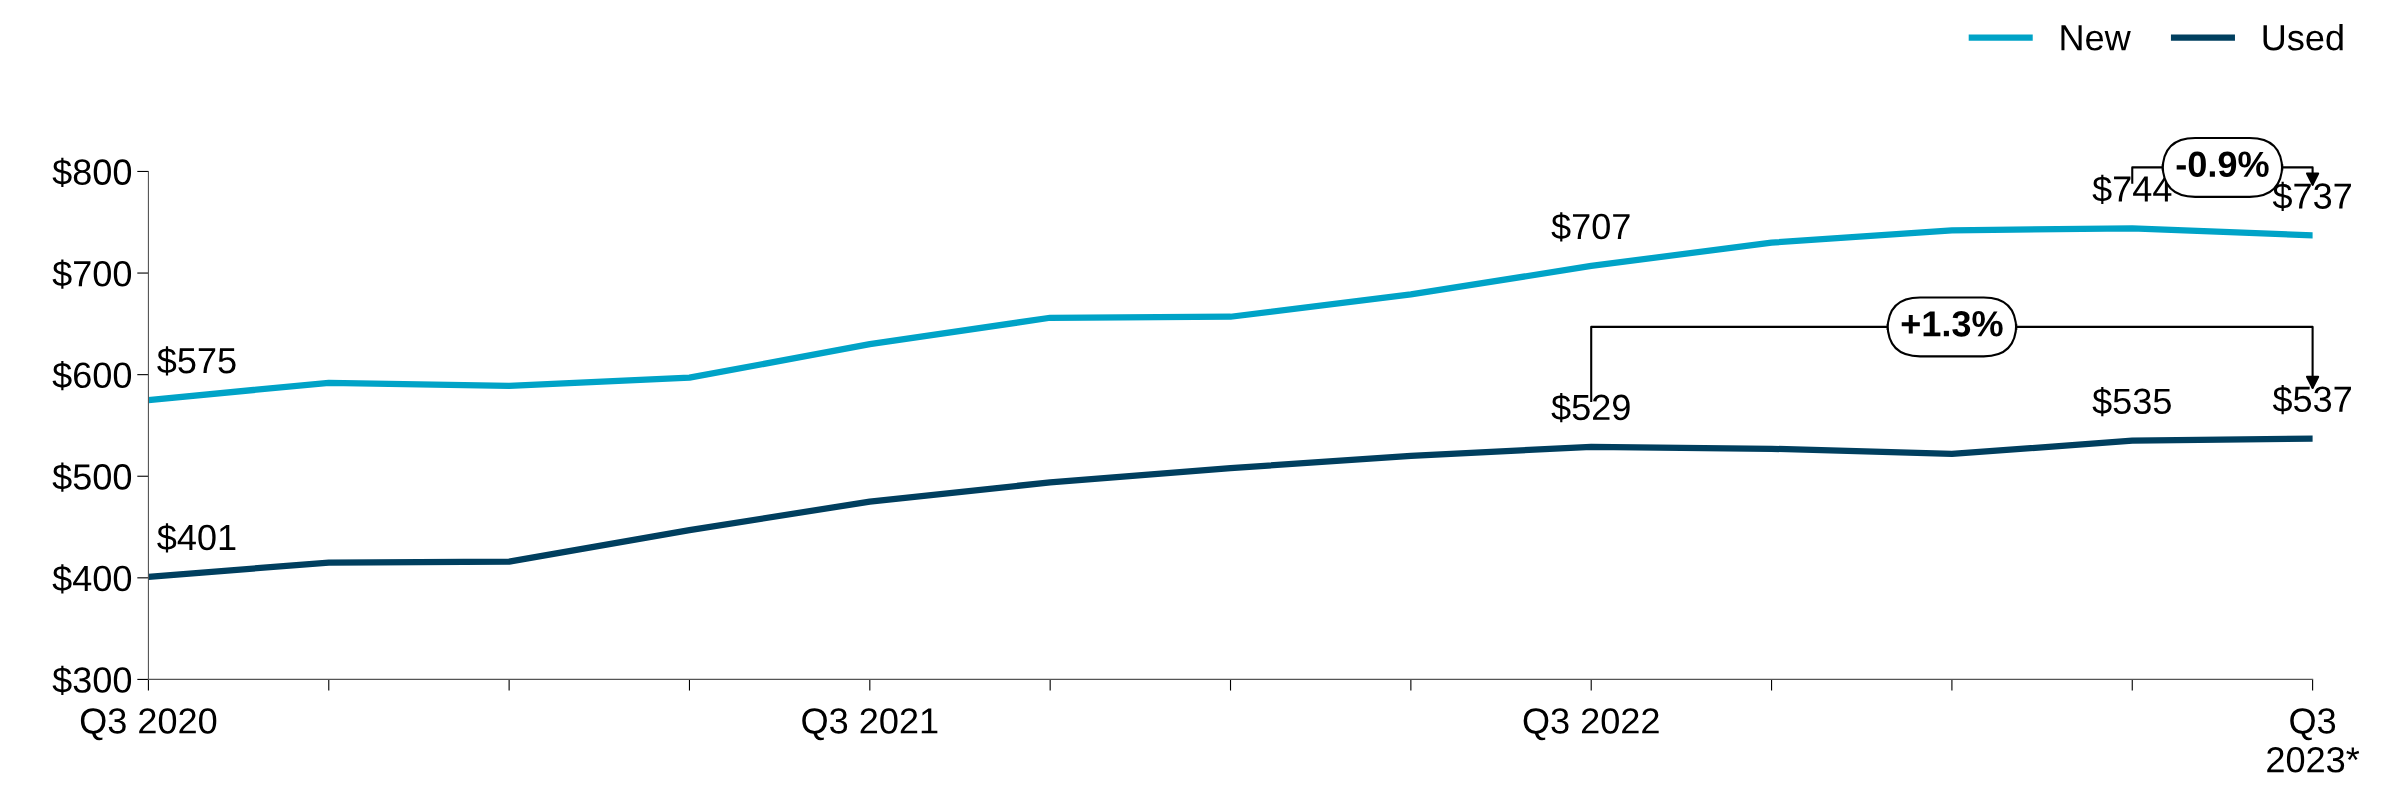 The image size is (2394, 805). What do you see at coordinates (2313, 740) in the screenshot?
I see `x-tick-label: Q3 2023*` at bounding box center [2313, 740].